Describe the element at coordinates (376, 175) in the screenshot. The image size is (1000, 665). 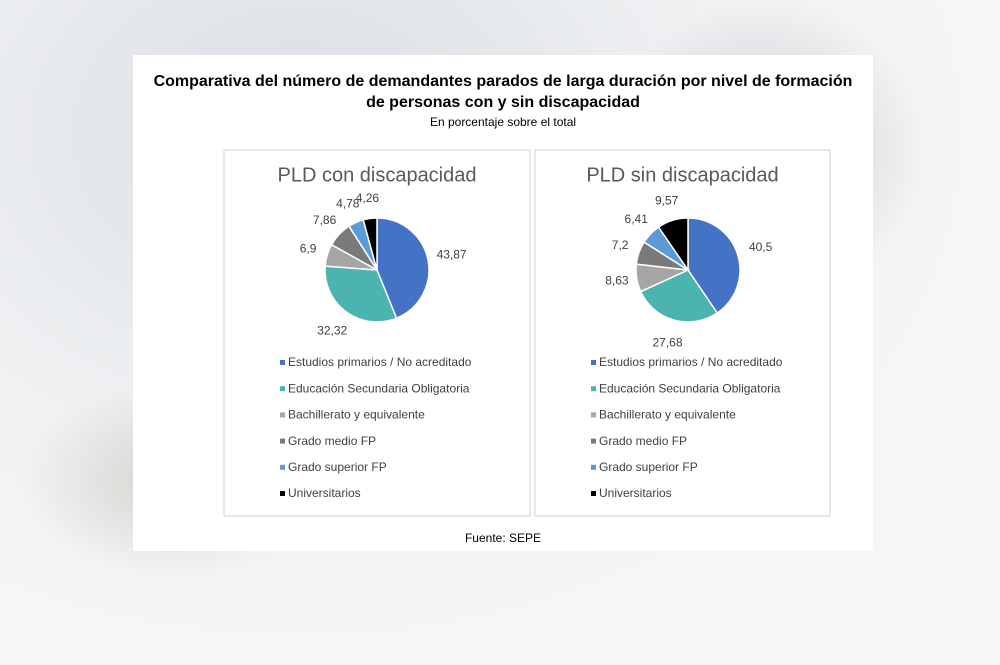
I see `chart-title: PLD con discapacidad` at that location.